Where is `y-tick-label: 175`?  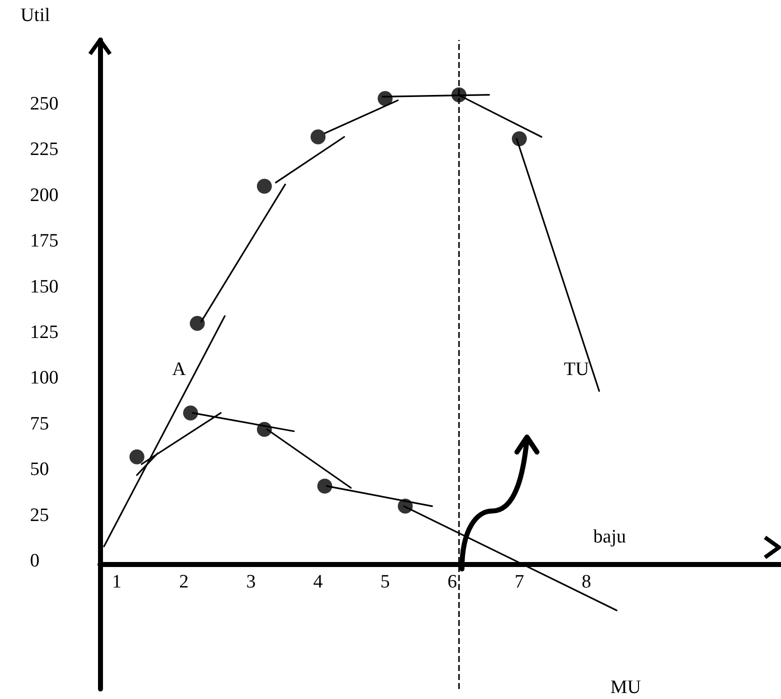
y-tick-label: 175 is located at coordinates (44, 241).